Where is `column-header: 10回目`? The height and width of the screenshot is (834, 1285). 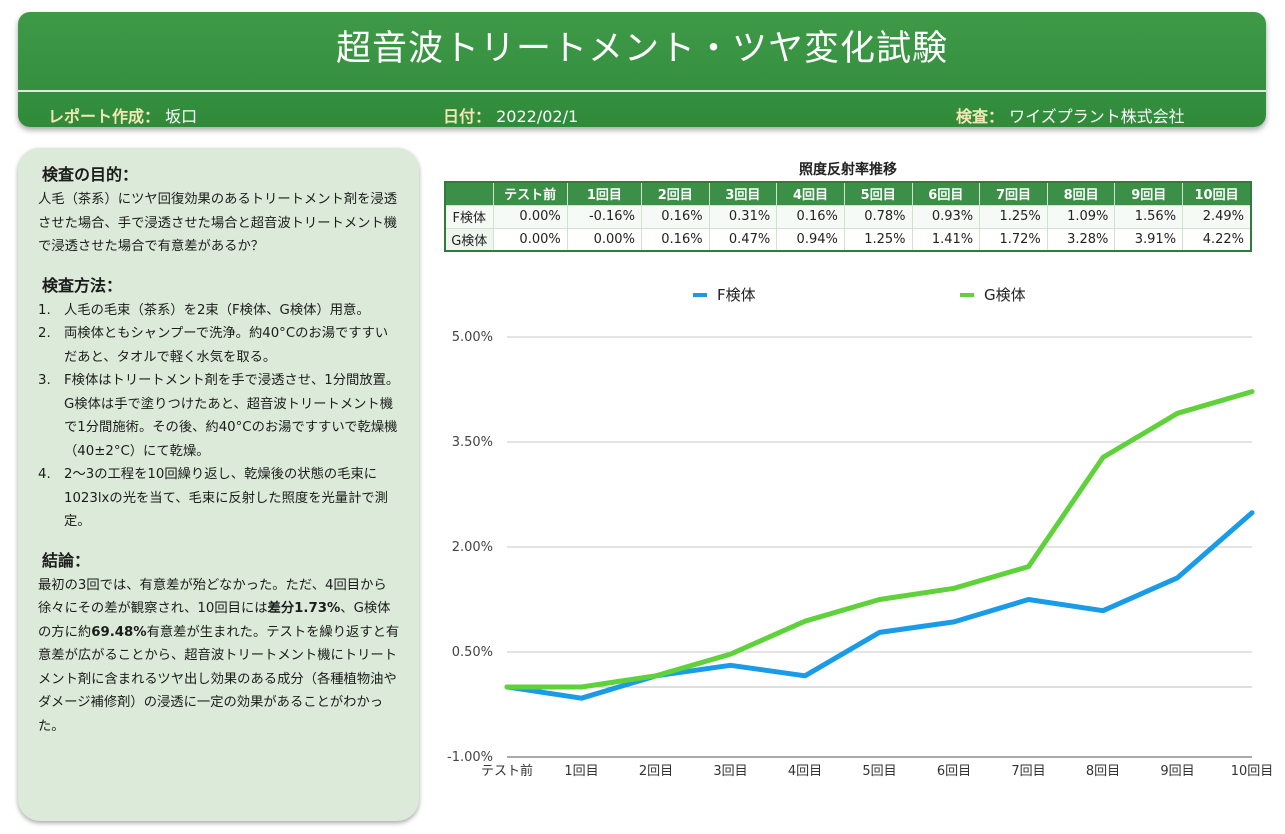
column-header: 10回目 is located at coordinates (1217, 193).